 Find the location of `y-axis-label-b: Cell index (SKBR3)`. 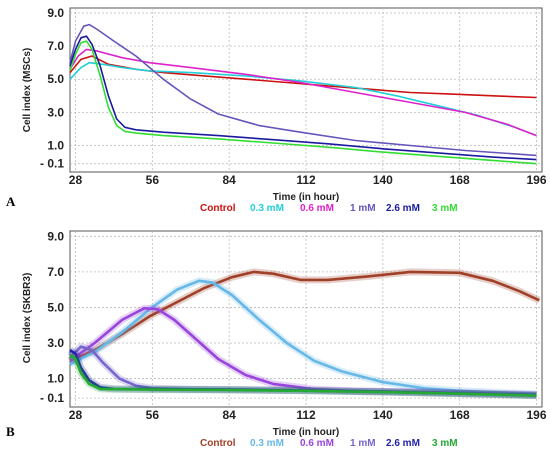

y-axis-label-b: Cell index (SKBR3) is located at coordinates (27, 318).